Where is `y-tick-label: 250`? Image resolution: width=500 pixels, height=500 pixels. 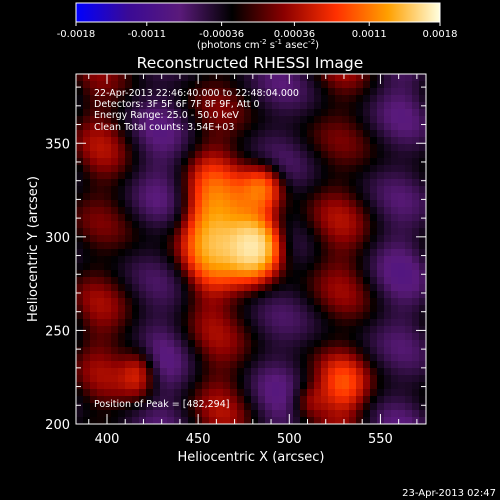 y-tick-label: 250 is located at coordinates (57, 331).